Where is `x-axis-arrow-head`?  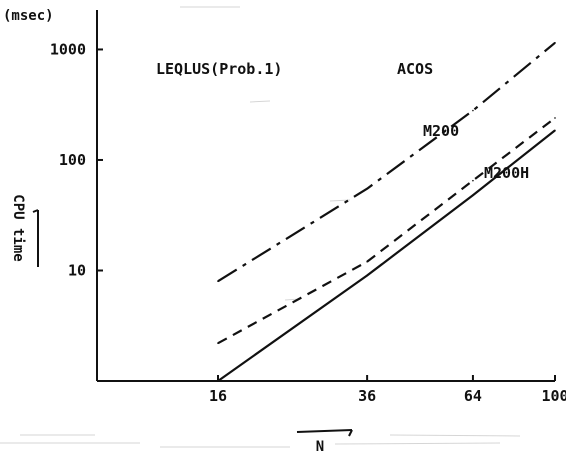 x-axis-arrow-head is located at coordinates (350, 433).